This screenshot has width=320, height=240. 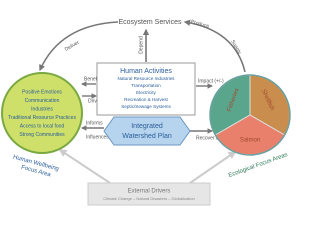 I want to click on wellbeing-item: Industries, so click(x=42, y=109).